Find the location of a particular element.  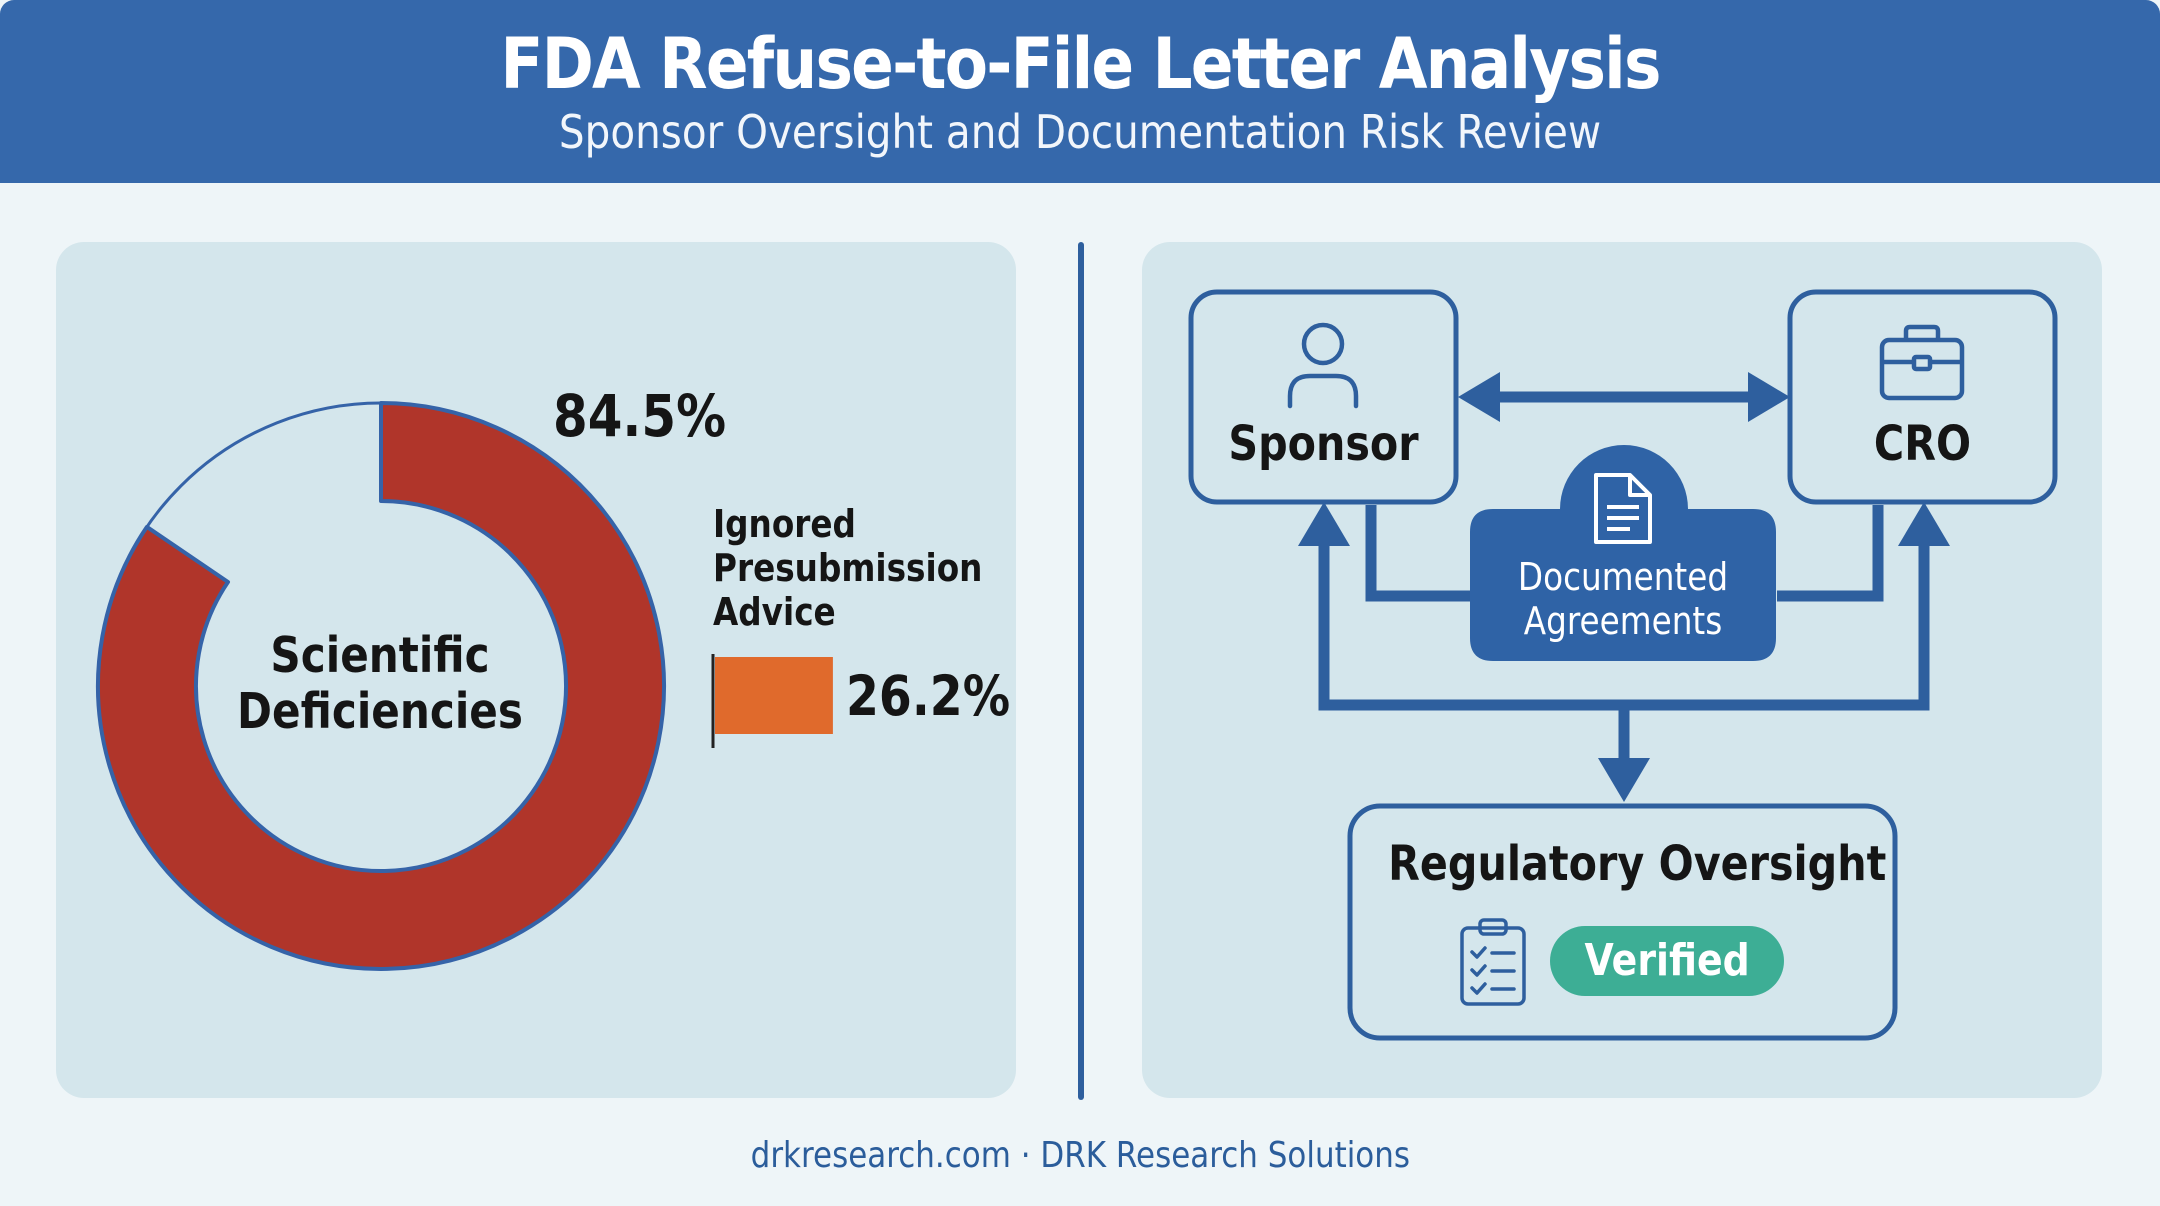

bar-category-label: Ignored Presubmission Advice is located at coordinates (848, 568).